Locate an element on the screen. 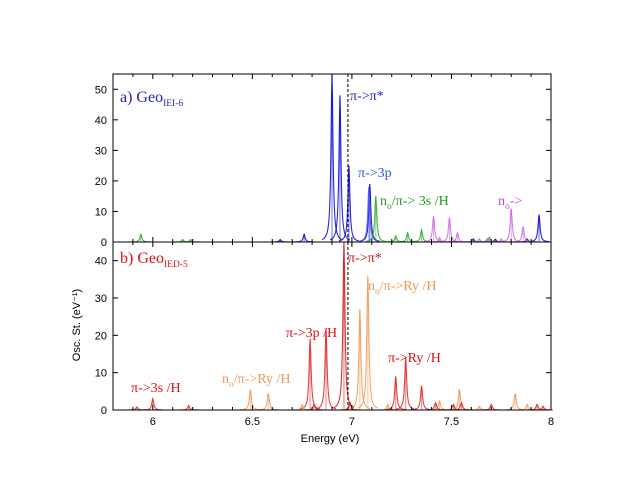  x-tick-label-2: 7 is located at coordinates (352, 422).